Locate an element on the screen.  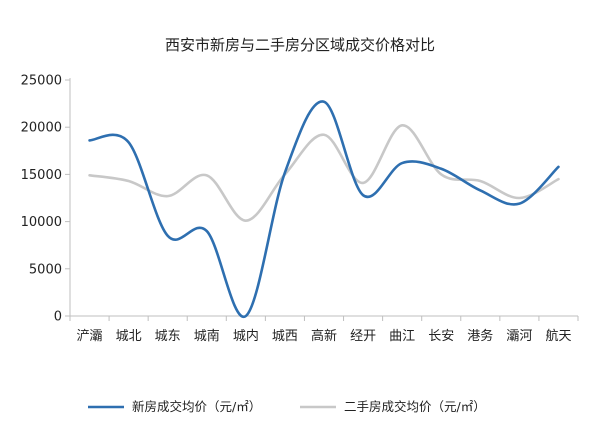
y-tick-label: 20000 is located at coordinates (41, 128).